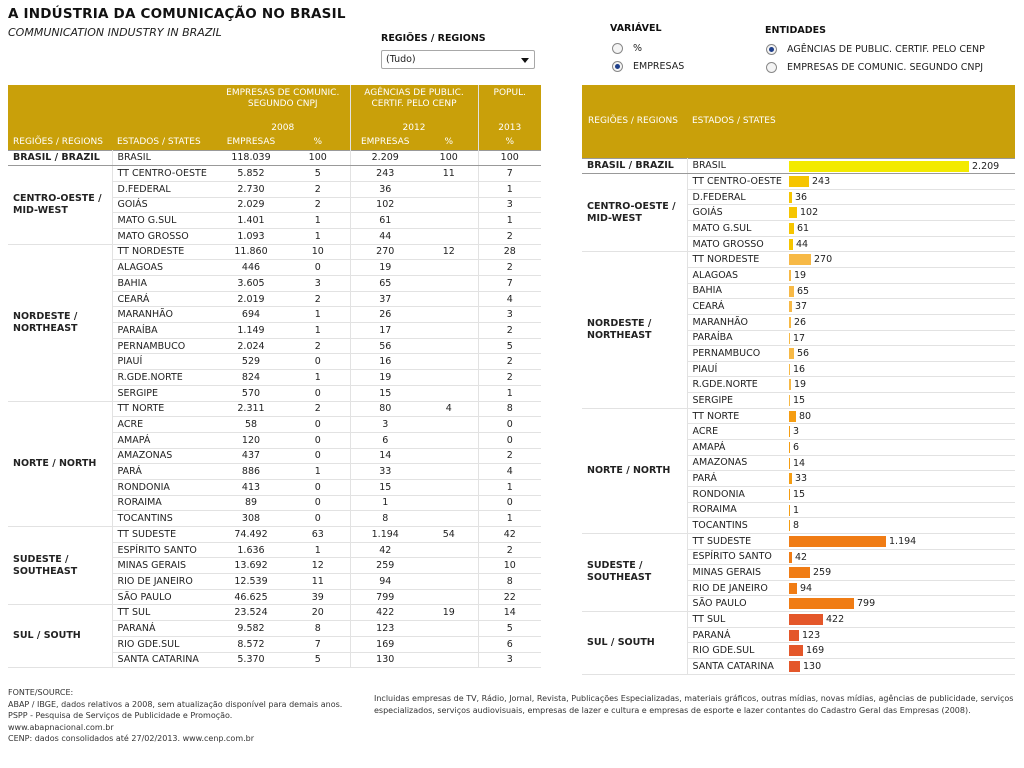 This screenshot has height=768, width=1024. What do you see at coordinates (164, 597) in the screenshot?
I see `state-cell: SÃO PAULO` at bounding box center [164, 597].